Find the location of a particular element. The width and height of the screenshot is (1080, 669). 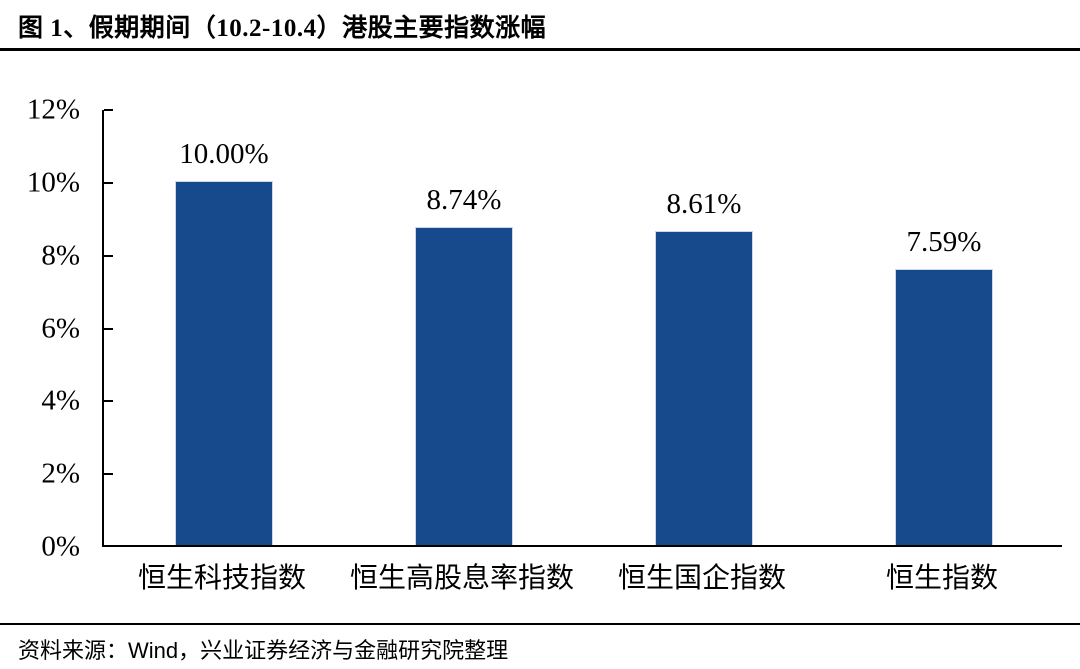

bar-value-label: 8.61% is located at coordinates (704, 204).